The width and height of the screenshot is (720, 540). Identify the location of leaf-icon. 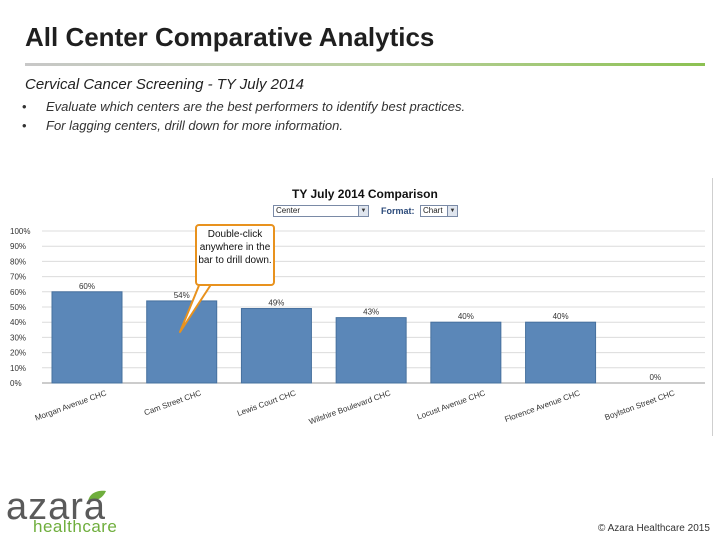
(97, 496).